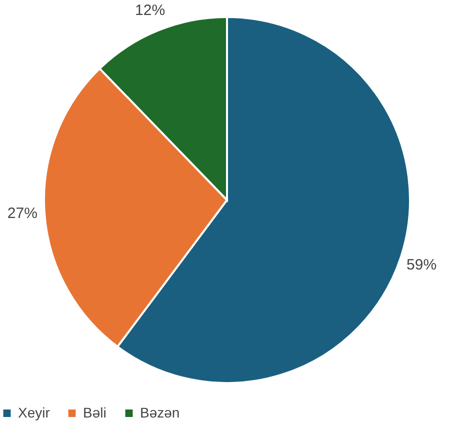 The image size is (454, 438). What do you see at coordinates (94, 412) in the screenshot?
I see `legend-label: Bəli` at bounding box center [94, 412].